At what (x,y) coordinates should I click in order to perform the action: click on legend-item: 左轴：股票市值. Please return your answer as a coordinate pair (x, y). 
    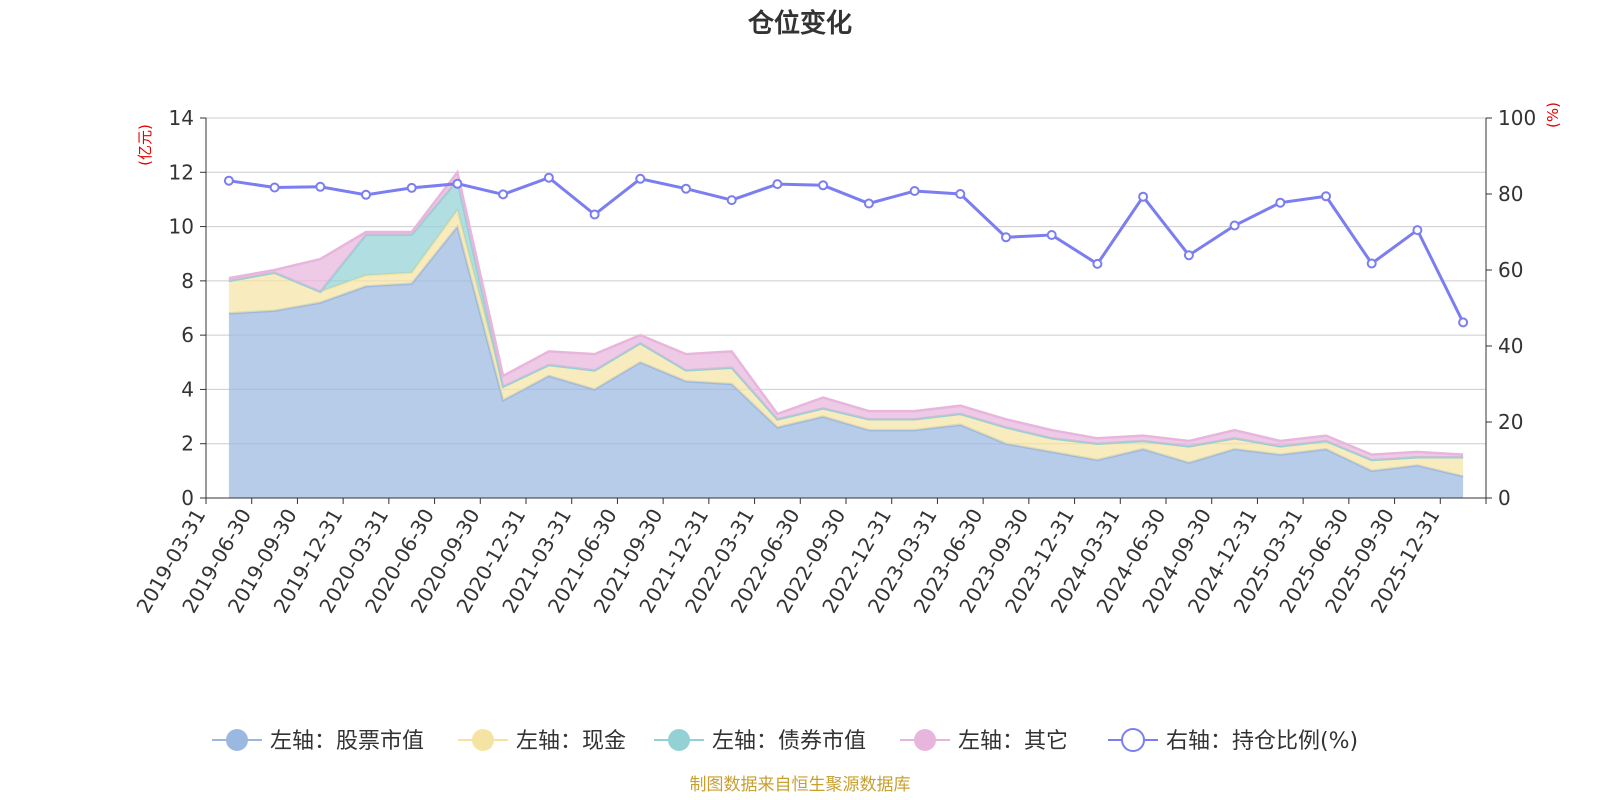
    Looking at the image, I should click on (318, 741).